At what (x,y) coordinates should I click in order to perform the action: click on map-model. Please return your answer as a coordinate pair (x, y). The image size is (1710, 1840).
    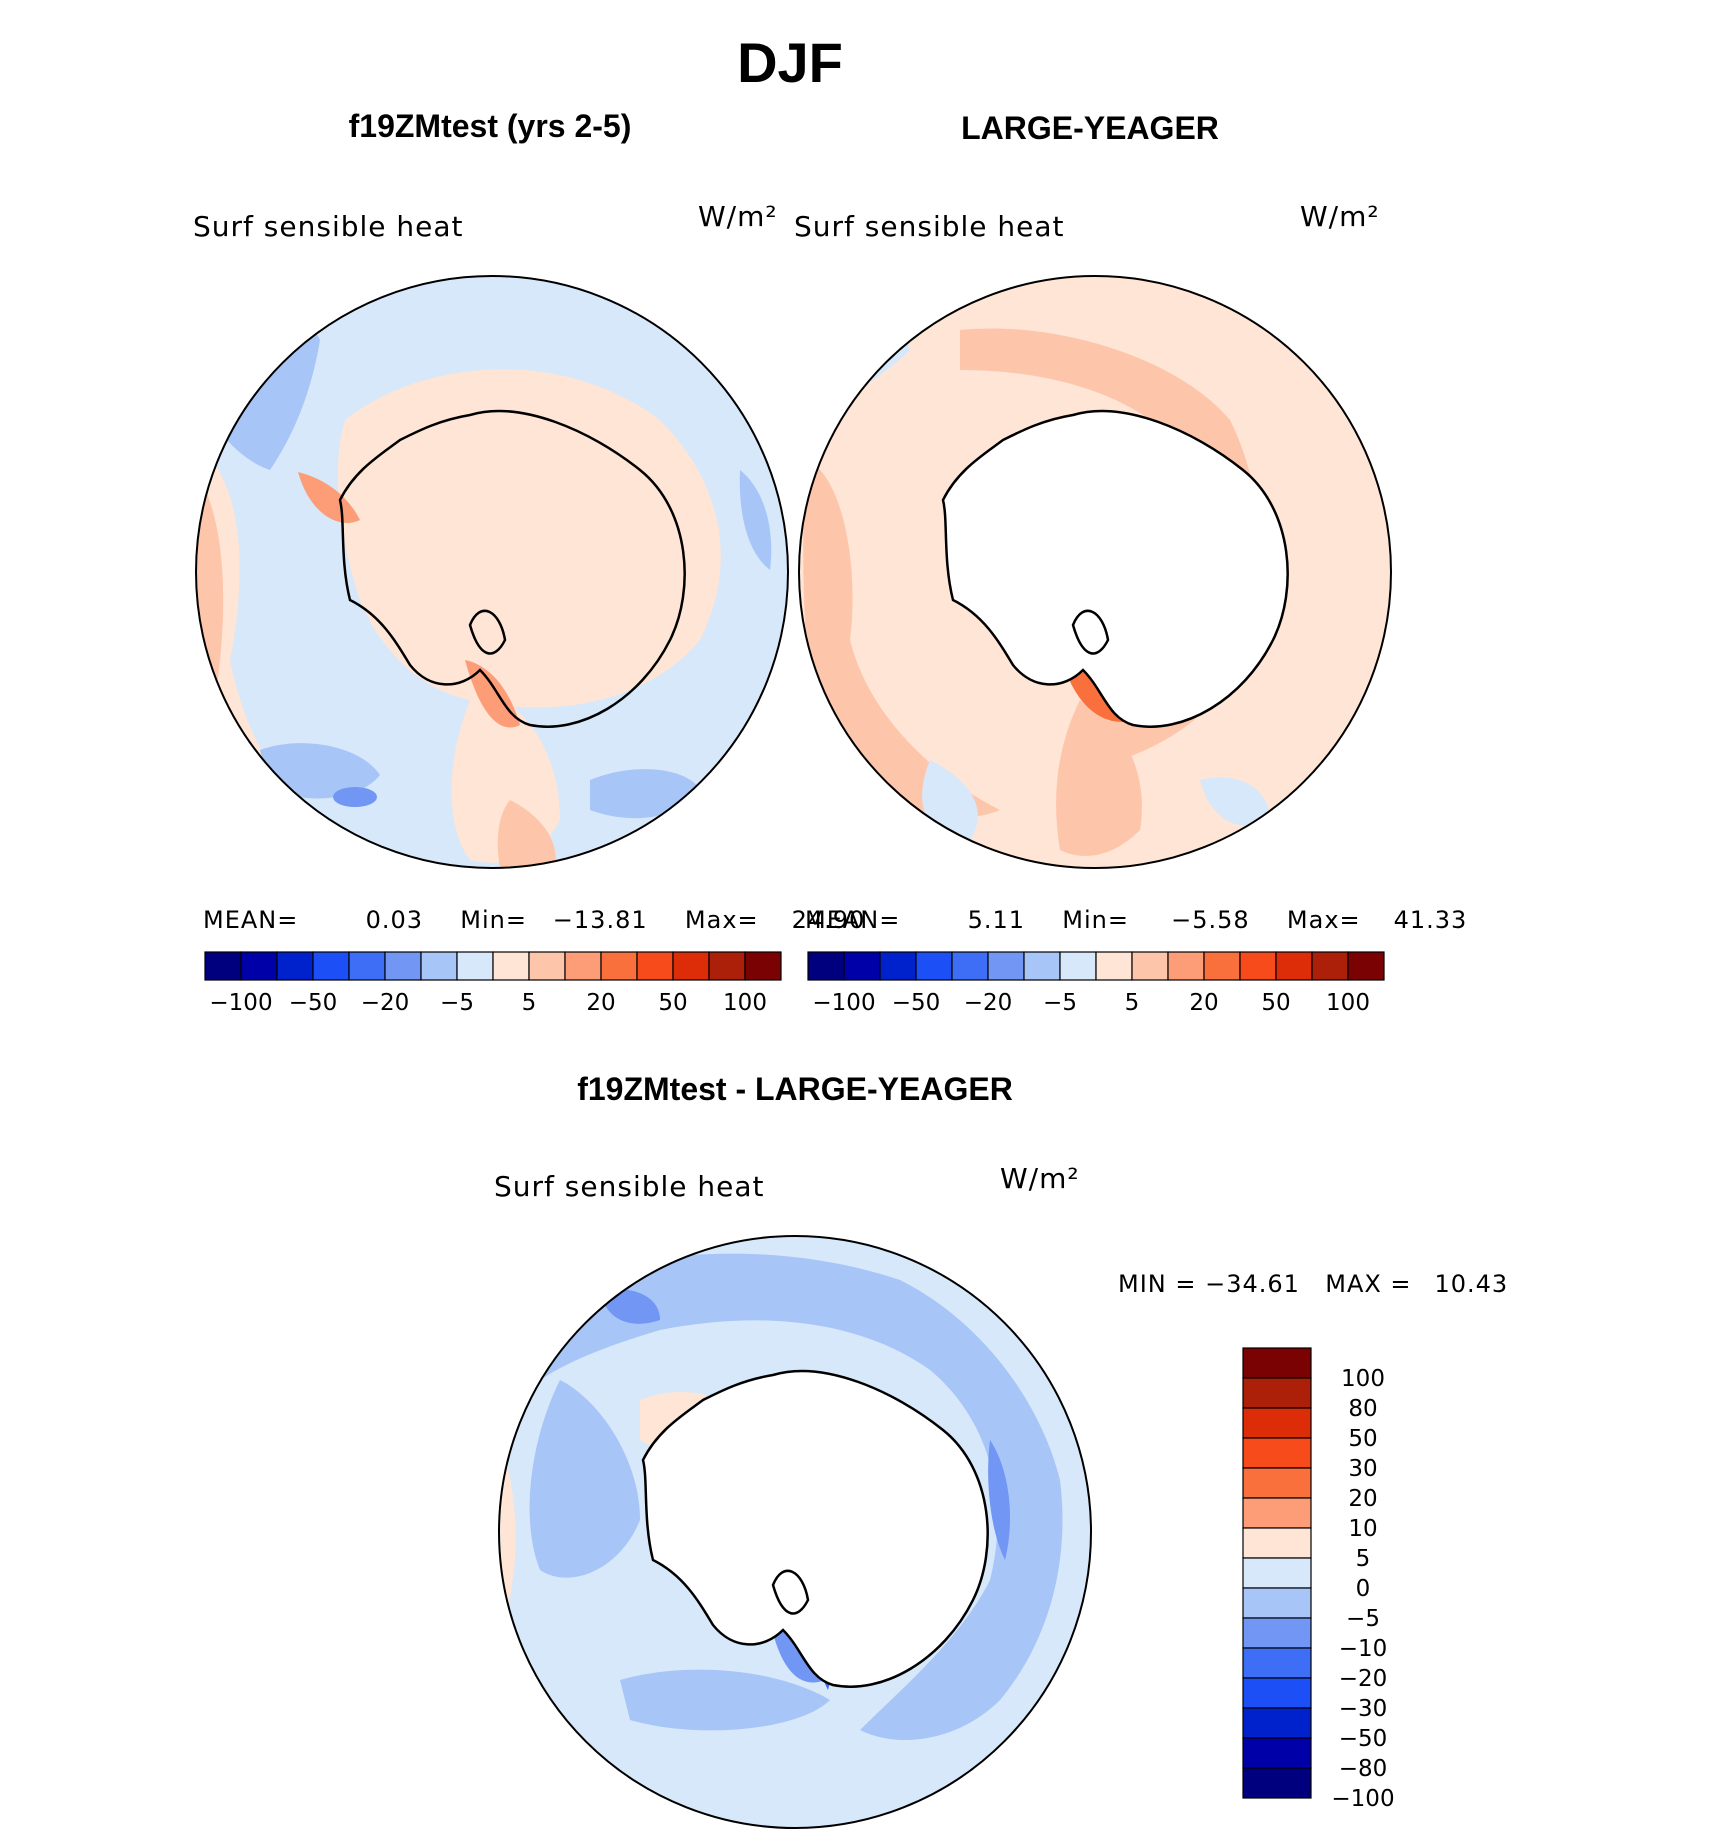
    Looking at the image, I should click on (492, 572).